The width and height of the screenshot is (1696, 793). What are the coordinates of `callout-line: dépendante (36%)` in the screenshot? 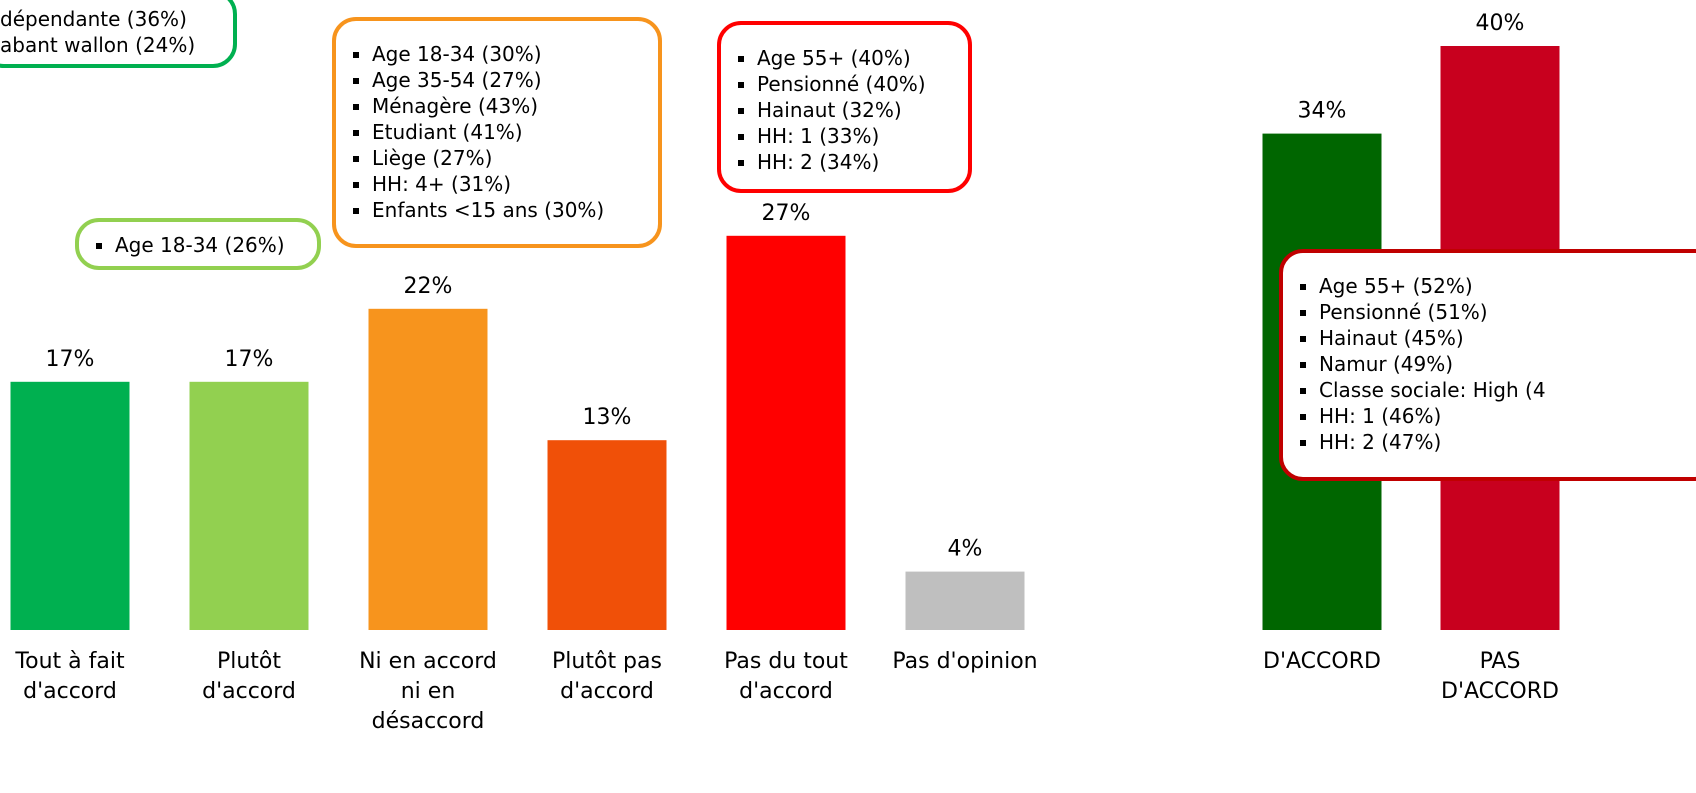 It's located at (93, 19).